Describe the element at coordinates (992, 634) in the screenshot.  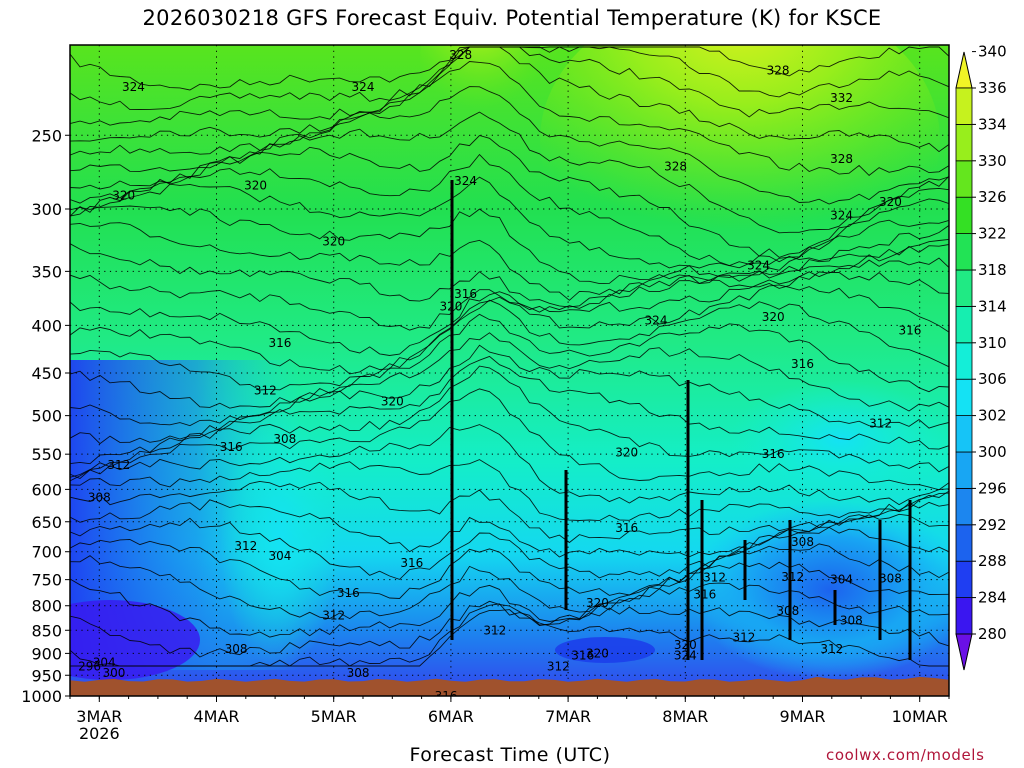
I see `colorbar-label: 280` at that location.